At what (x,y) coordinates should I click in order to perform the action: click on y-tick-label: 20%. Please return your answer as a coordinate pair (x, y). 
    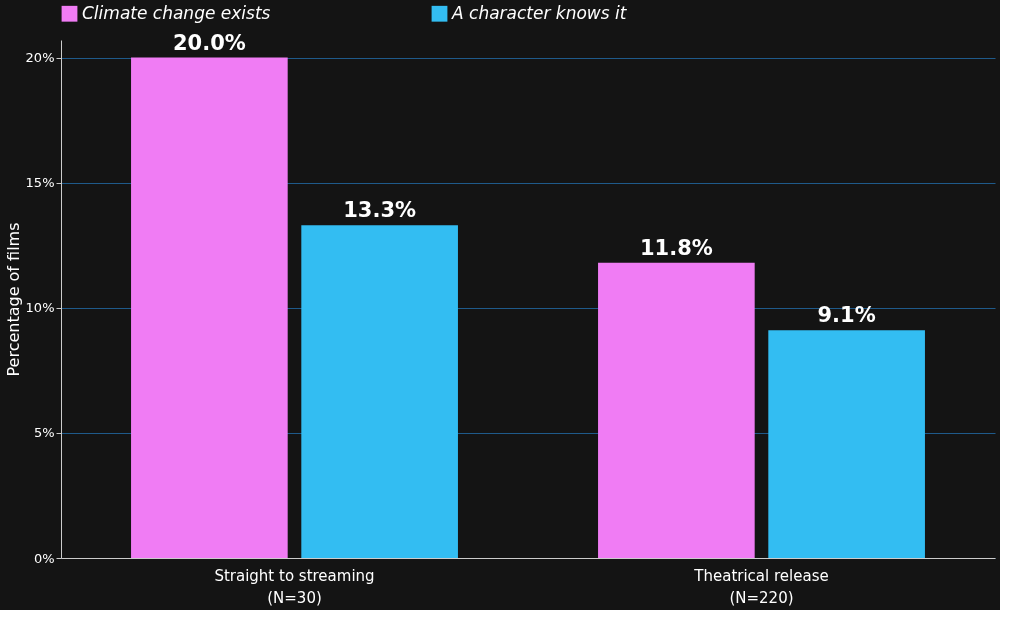
    Looking at the image, I should click on (40, 58).